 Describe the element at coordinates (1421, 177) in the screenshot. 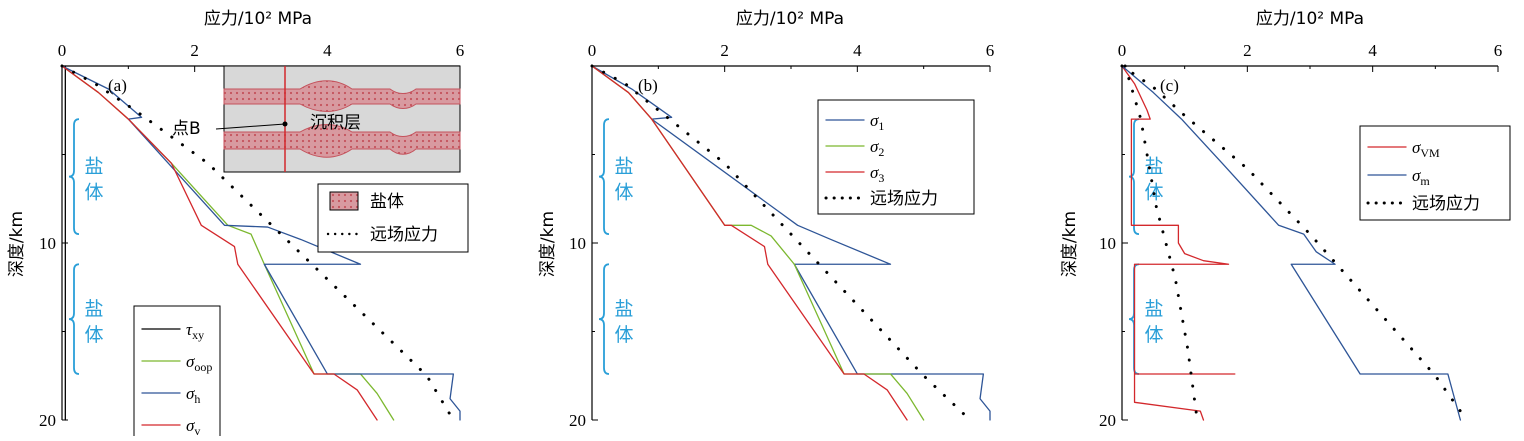

I see `legend-label: σm` at that location.